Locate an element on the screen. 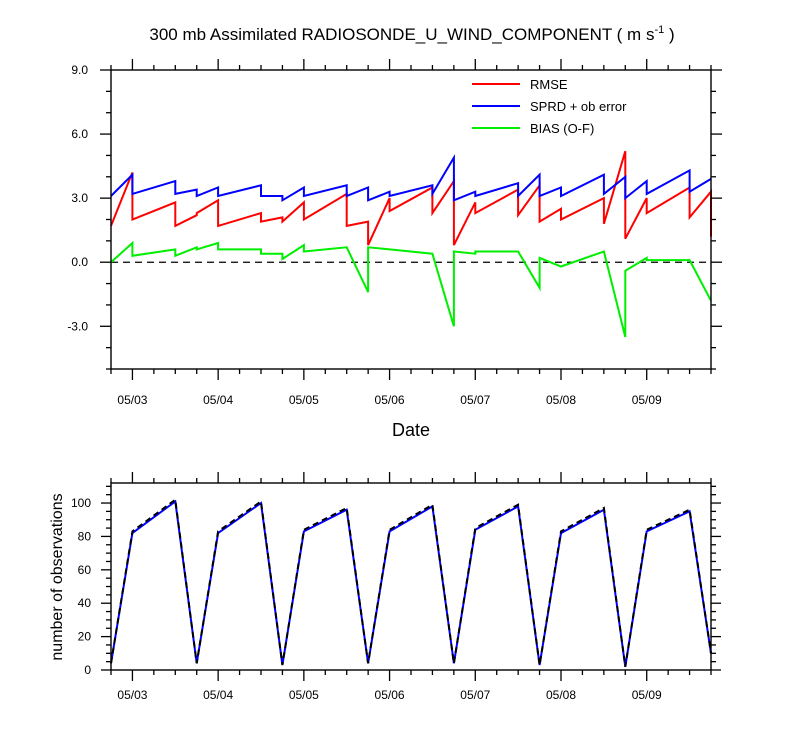  y-tick-label: -3.0 is located at coordinates (77, 326).